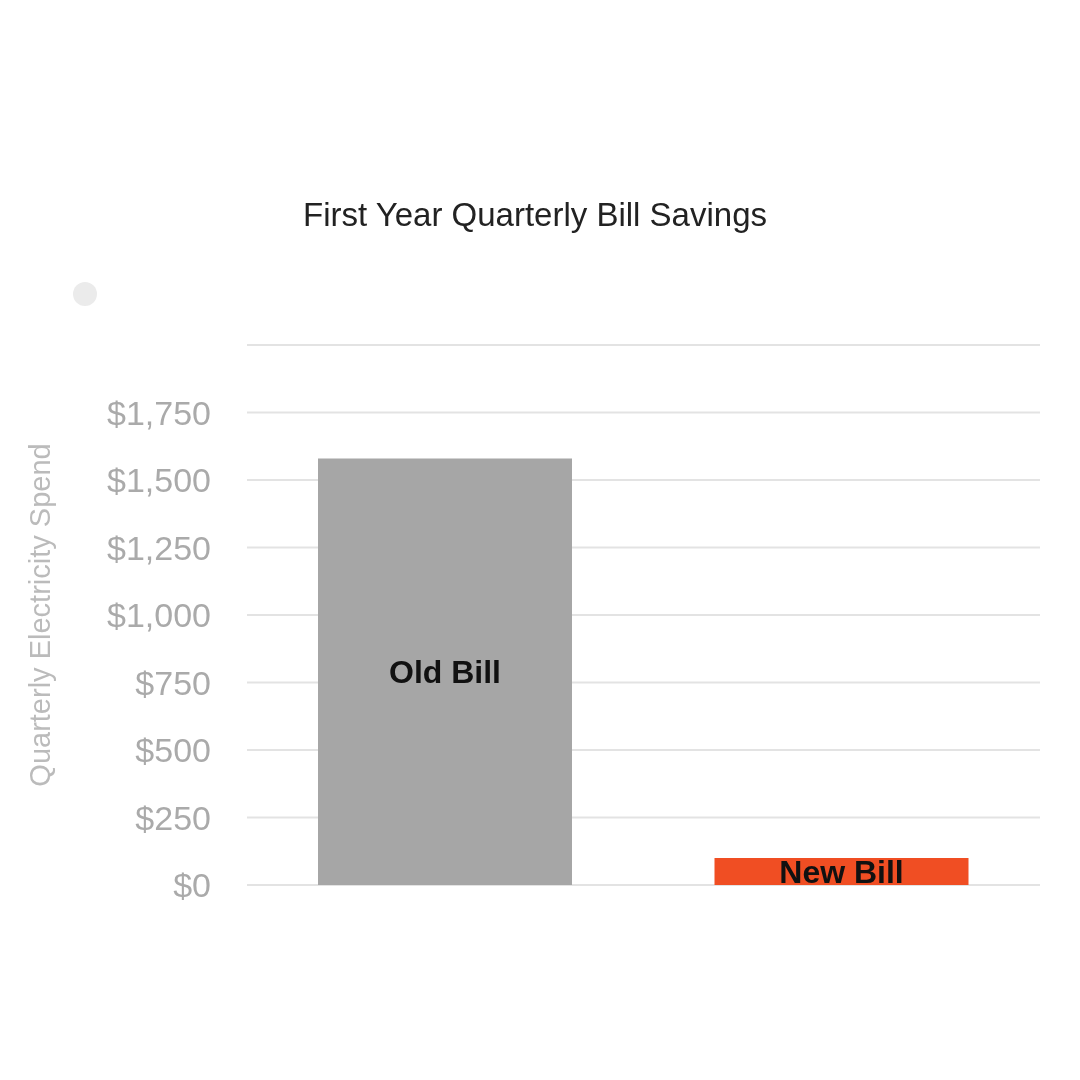 The width and height of the screenshot is (1080, 1080). Describe the element at coordinates (40, 615) in the screenshot. I see `y-axis-title: Quarterly Electricity Spend` at that location.